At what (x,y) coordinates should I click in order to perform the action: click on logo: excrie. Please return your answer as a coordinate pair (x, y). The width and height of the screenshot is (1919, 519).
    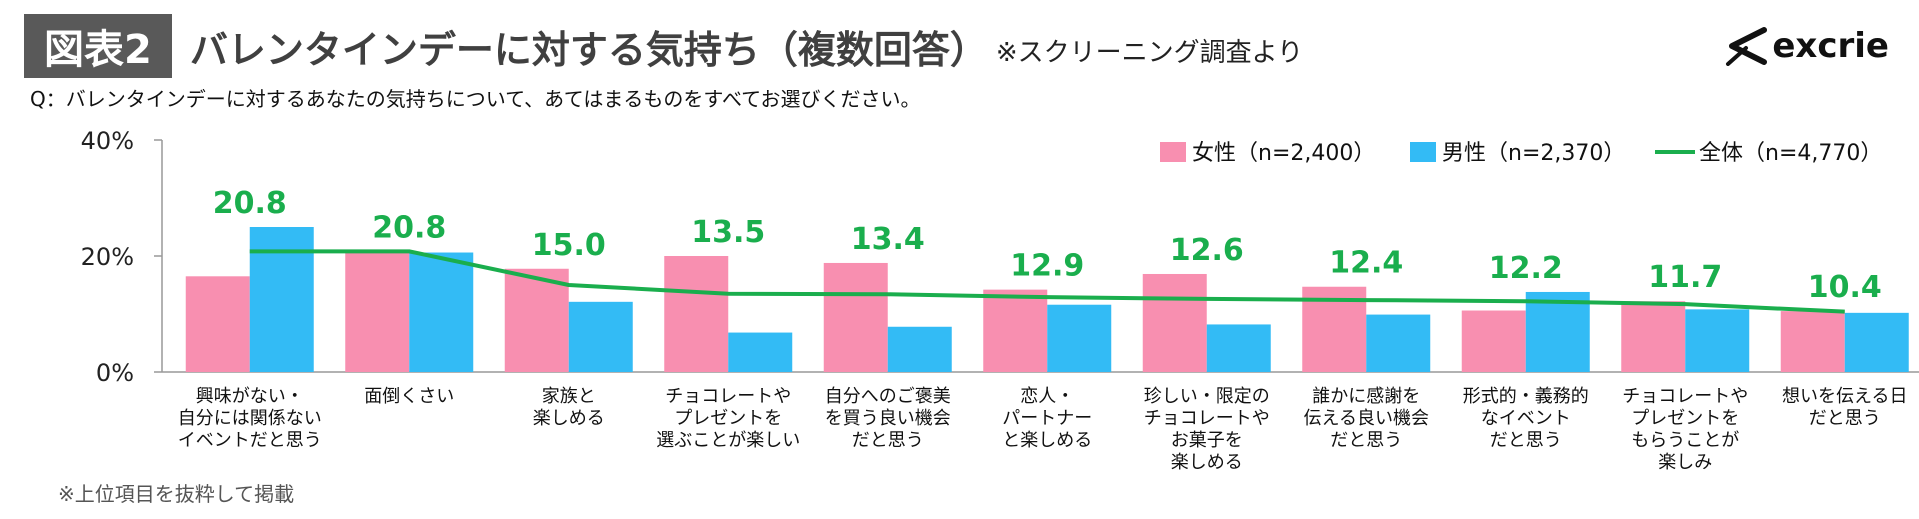
    Looking at the image, I should click on (1806, 46).